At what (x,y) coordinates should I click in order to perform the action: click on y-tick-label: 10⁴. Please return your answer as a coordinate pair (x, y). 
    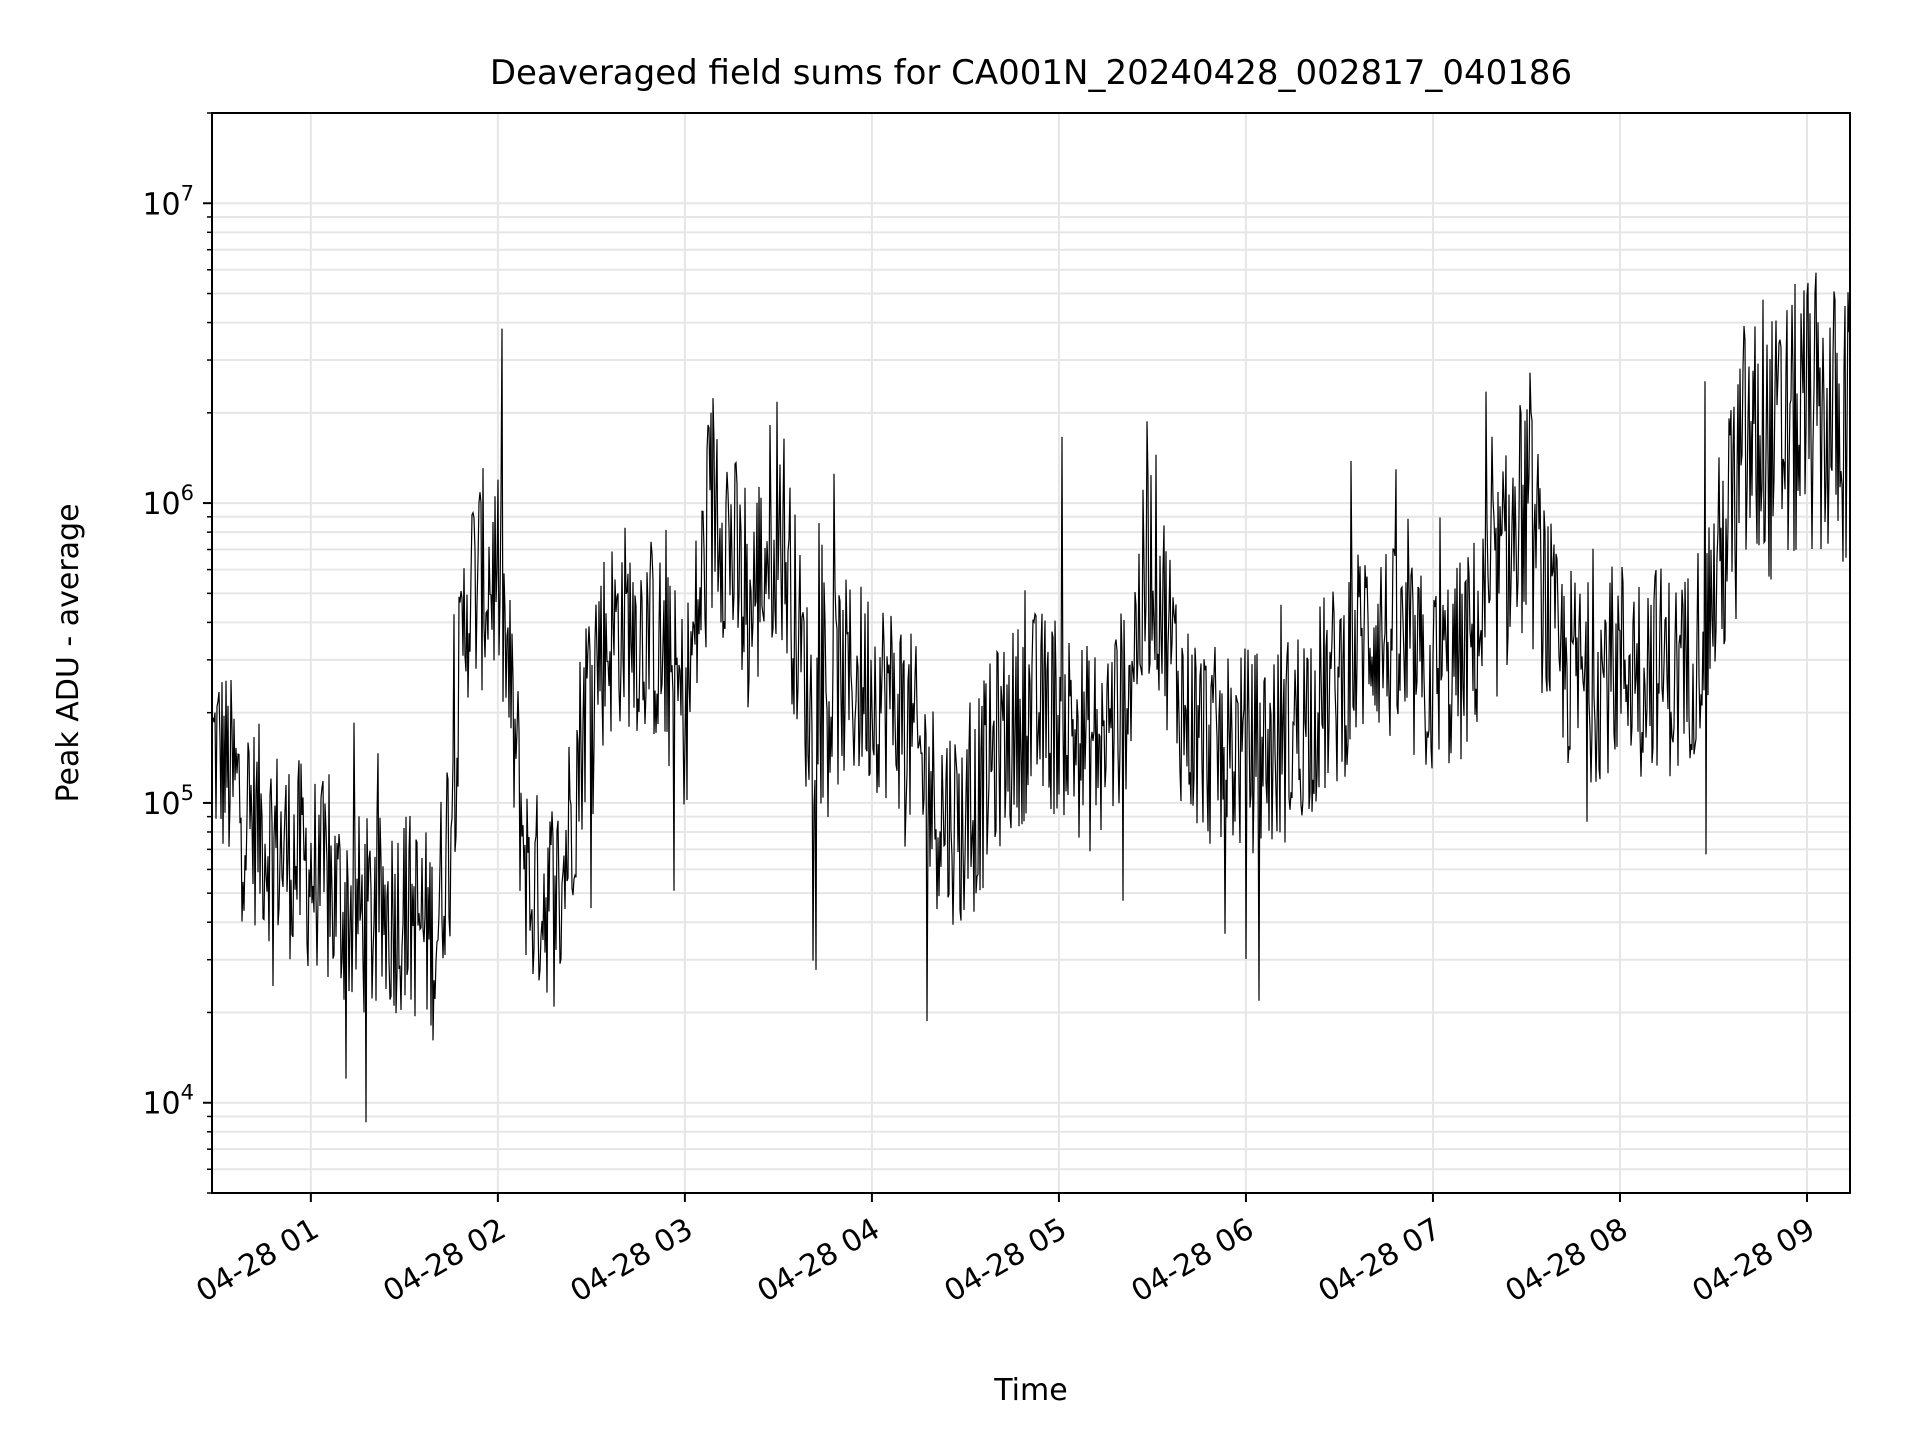
    Looking at the image, I should click on (168, 1101).